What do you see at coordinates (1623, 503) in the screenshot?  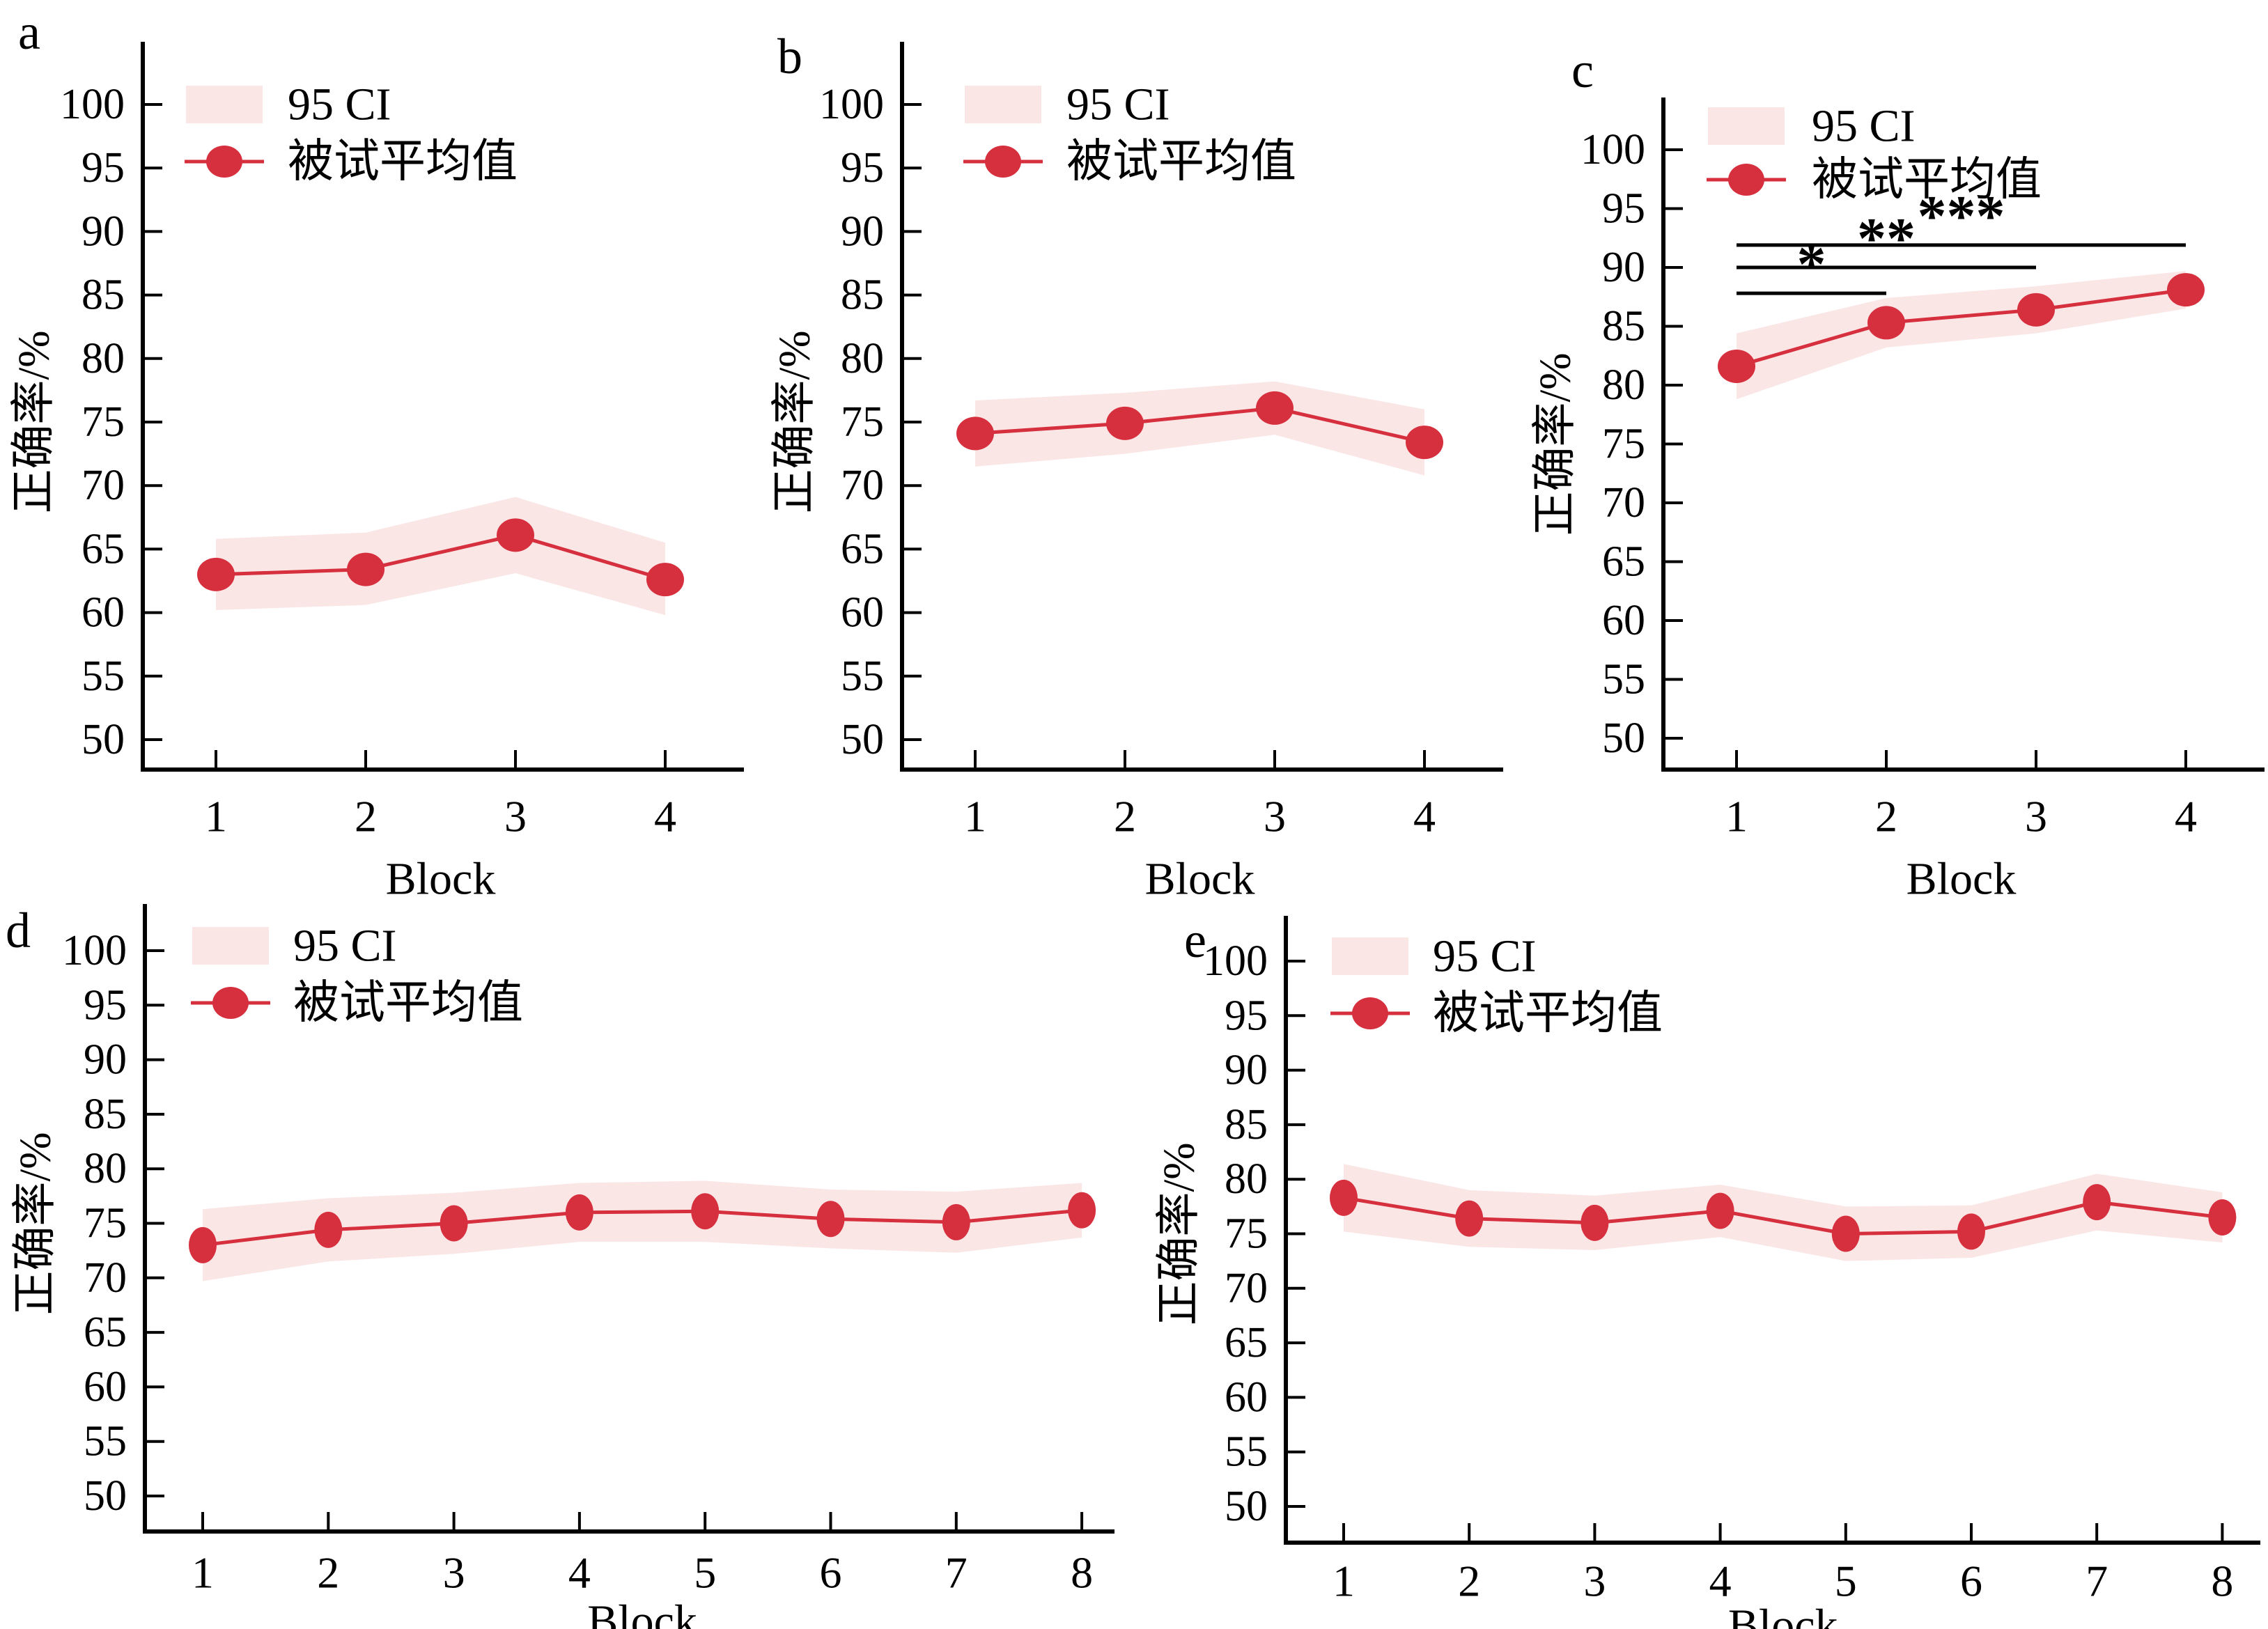 I see `y-tick-label-c: 70` at bounding box center [1623, 503].